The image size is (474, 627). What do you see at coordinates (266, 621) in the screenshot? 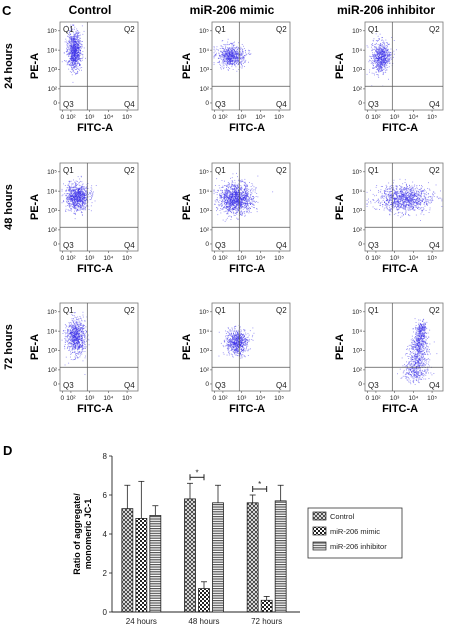
I see `x-tick-label: 72 hours` at bounding box center [266, 621].